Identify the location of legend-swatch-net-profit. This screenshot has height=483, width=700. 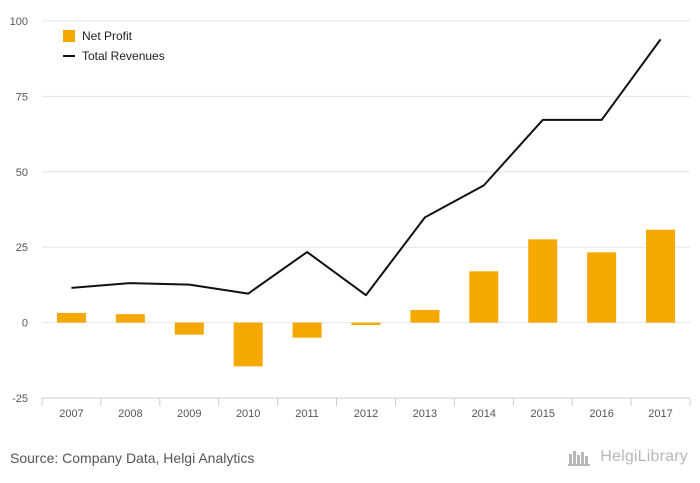
(69, 36).